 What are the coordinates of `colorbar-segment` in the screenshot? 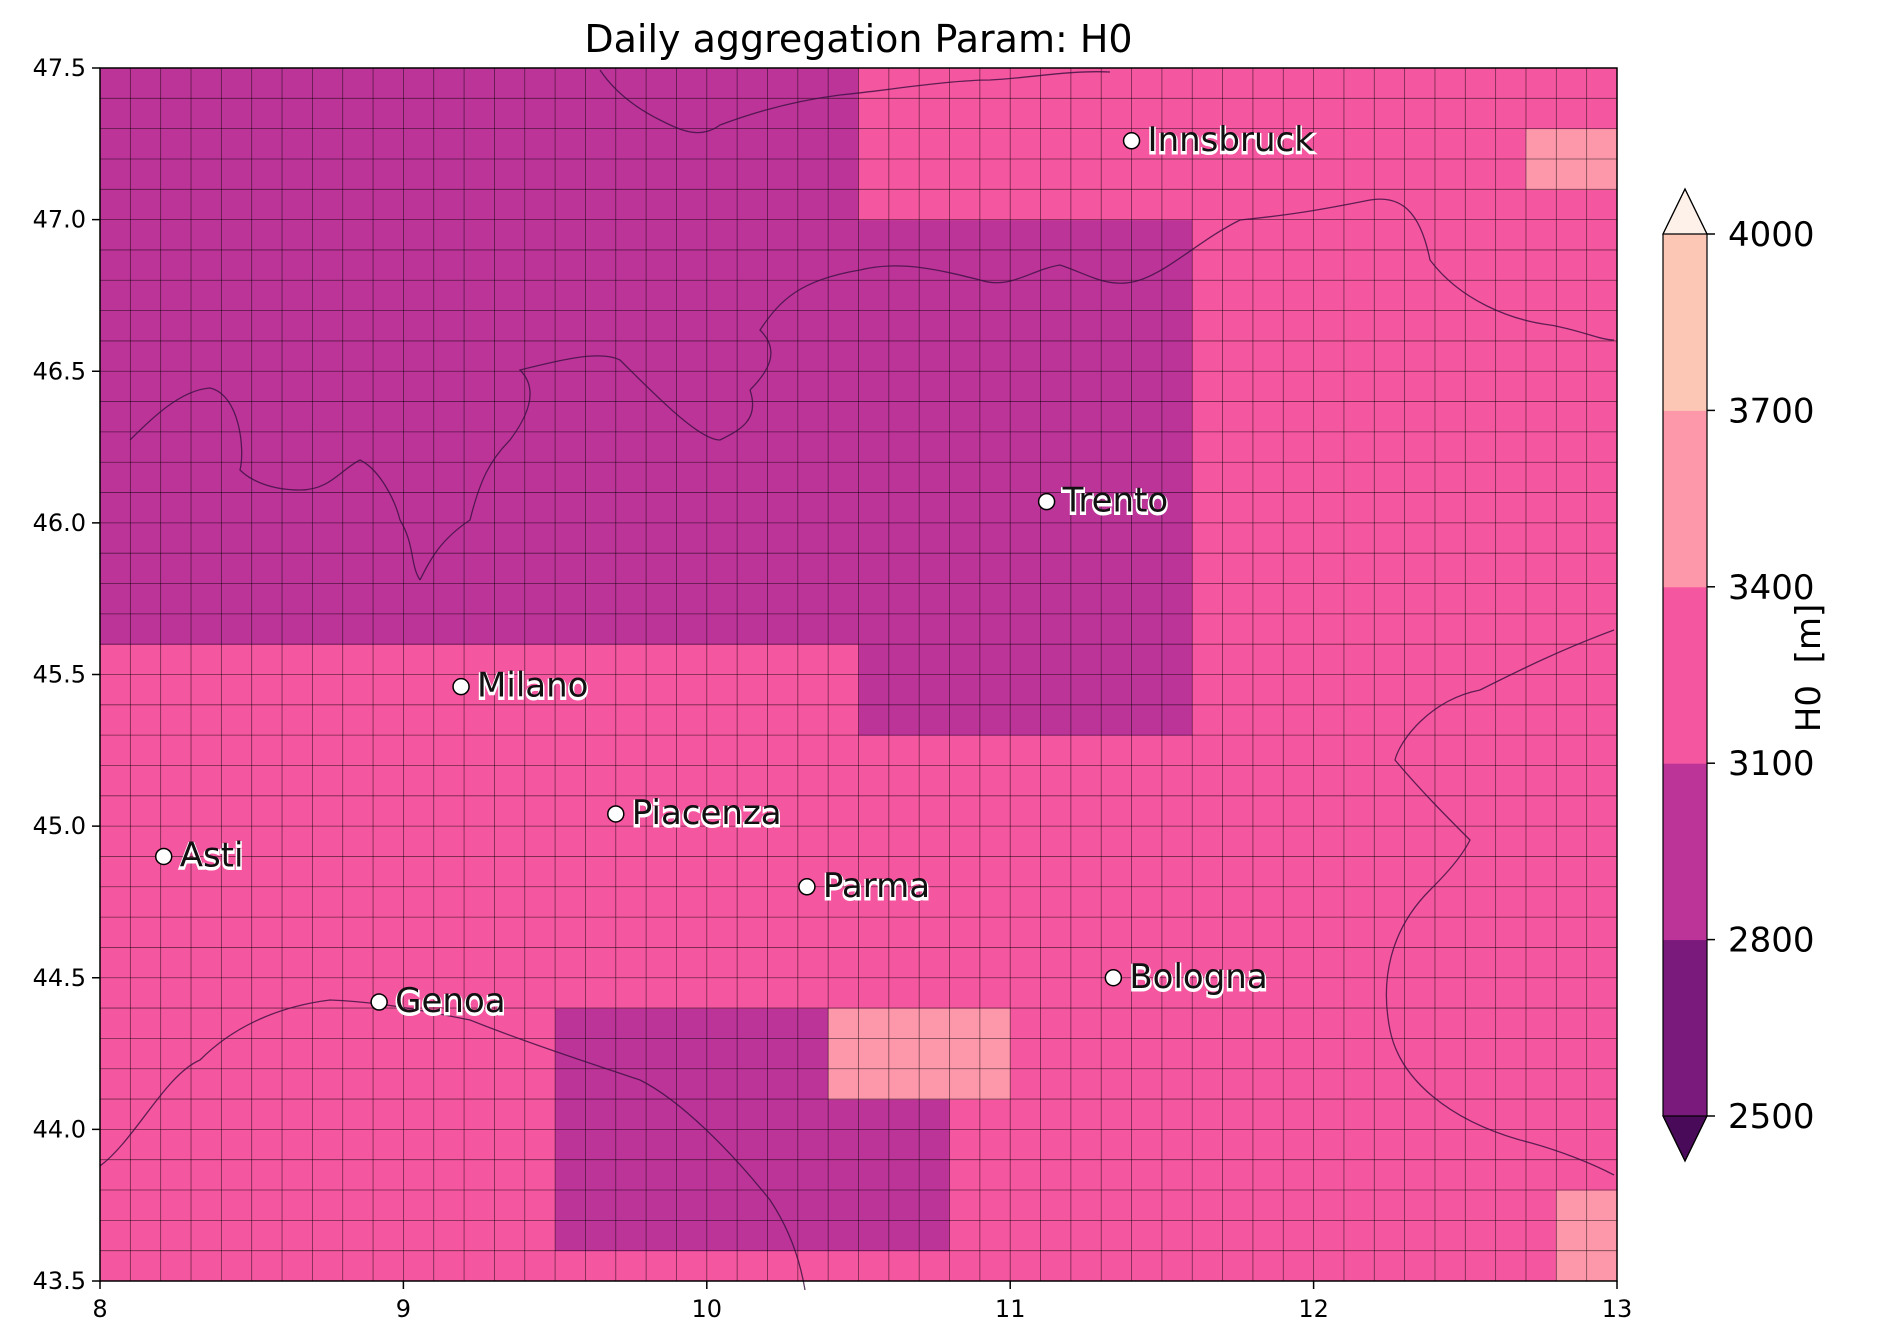 It's located at (1685, 322).